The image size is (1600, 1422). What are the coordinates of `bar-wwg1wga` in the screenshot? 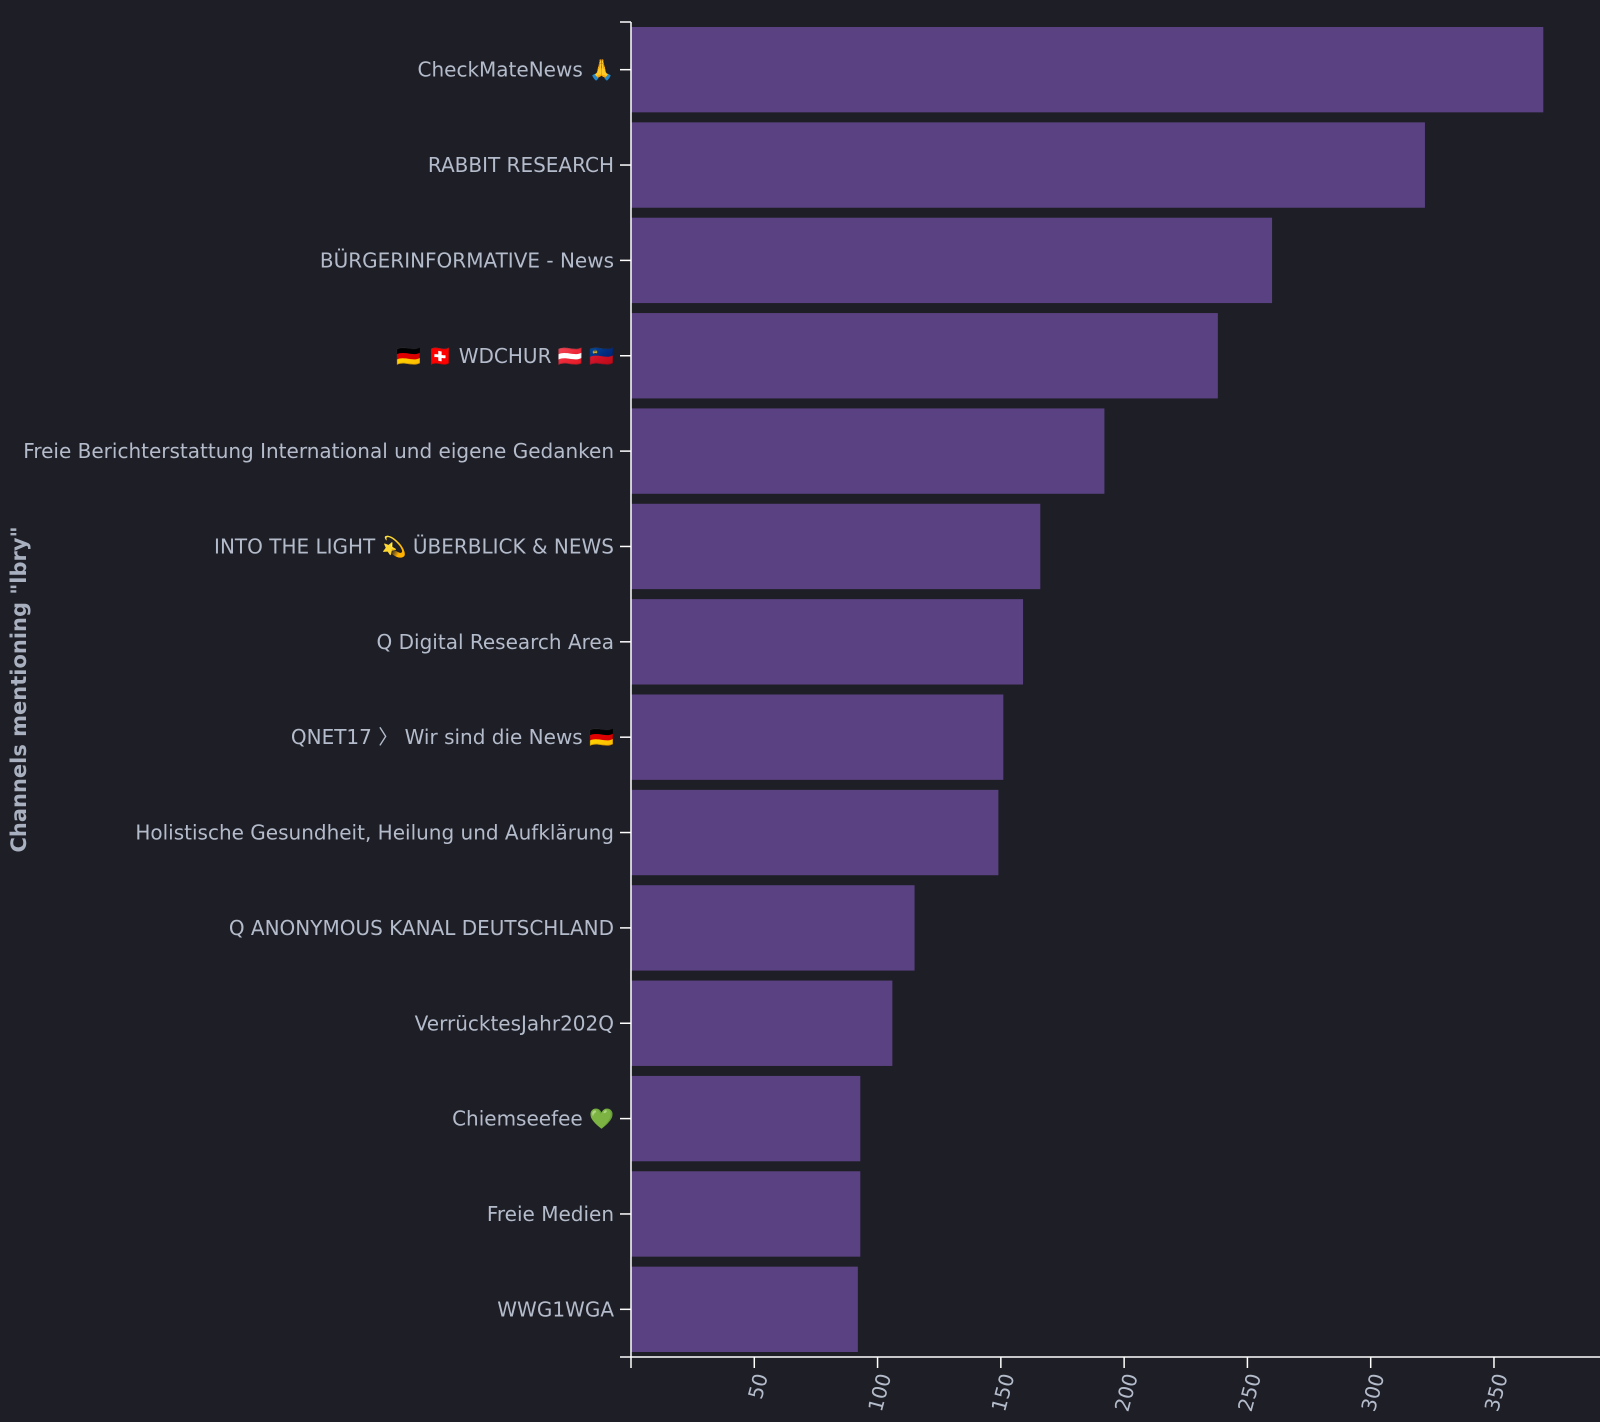 It's located at (744, 1309).